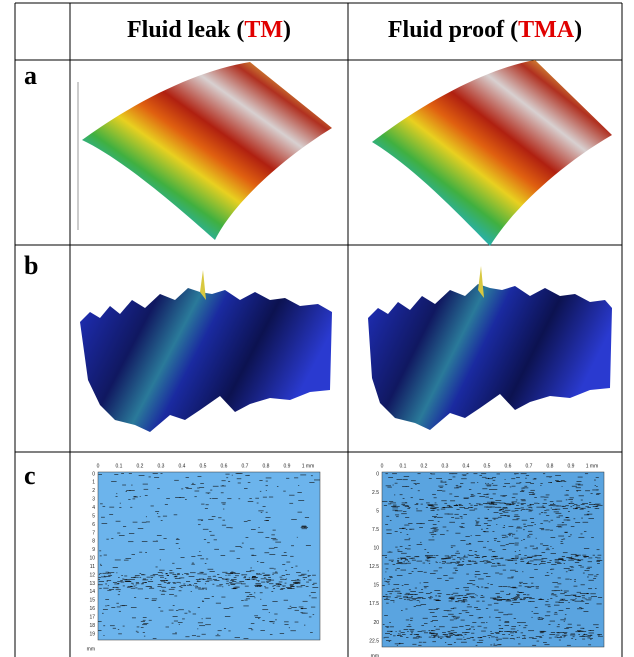 This screenshot has width=634, height=657. What do you see at coordinates (546, 30) in the screenshot?
I see `header-accent: TMA` at bounding box center [546, 30].